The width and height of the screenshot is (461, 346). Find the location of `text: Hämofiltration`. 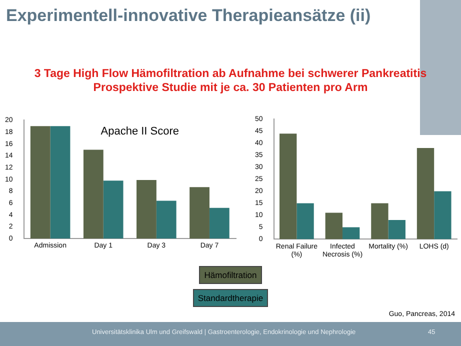

text: Hämofiltration is located at coordinates (230, 275).